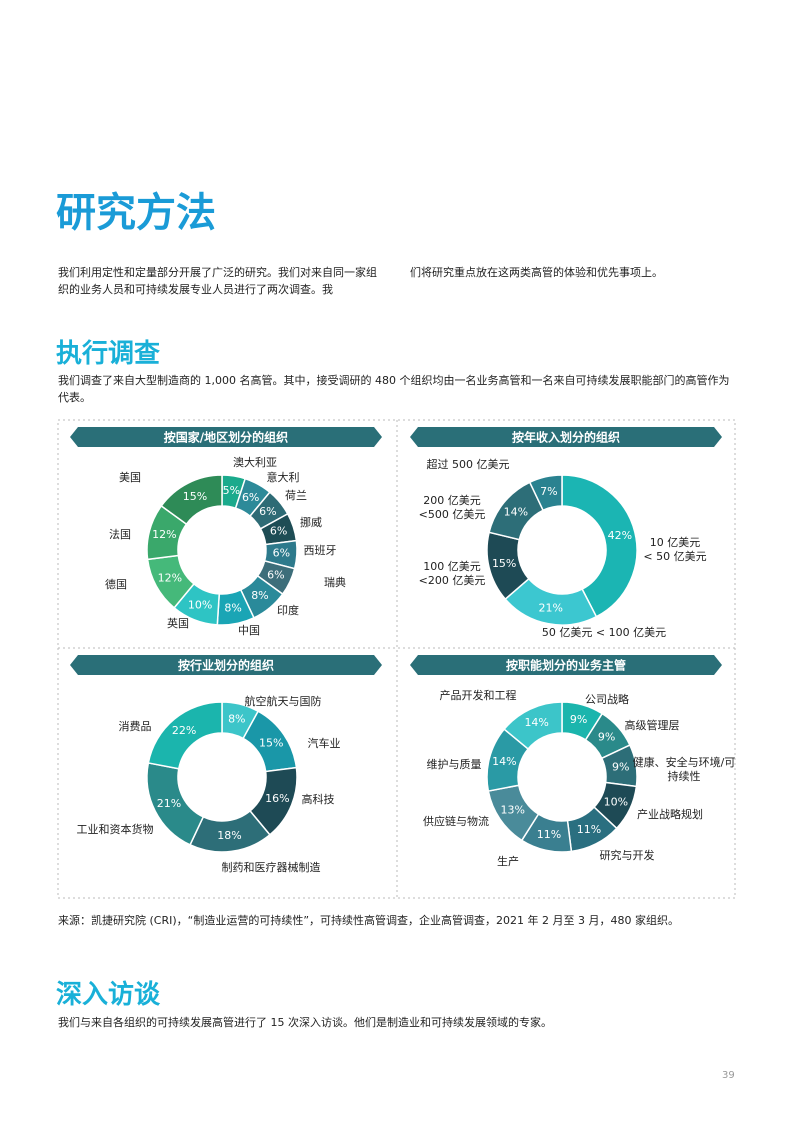 This screenshot has height=1122, width=793. I want to click on category-label: 中国, so click(249, 630).